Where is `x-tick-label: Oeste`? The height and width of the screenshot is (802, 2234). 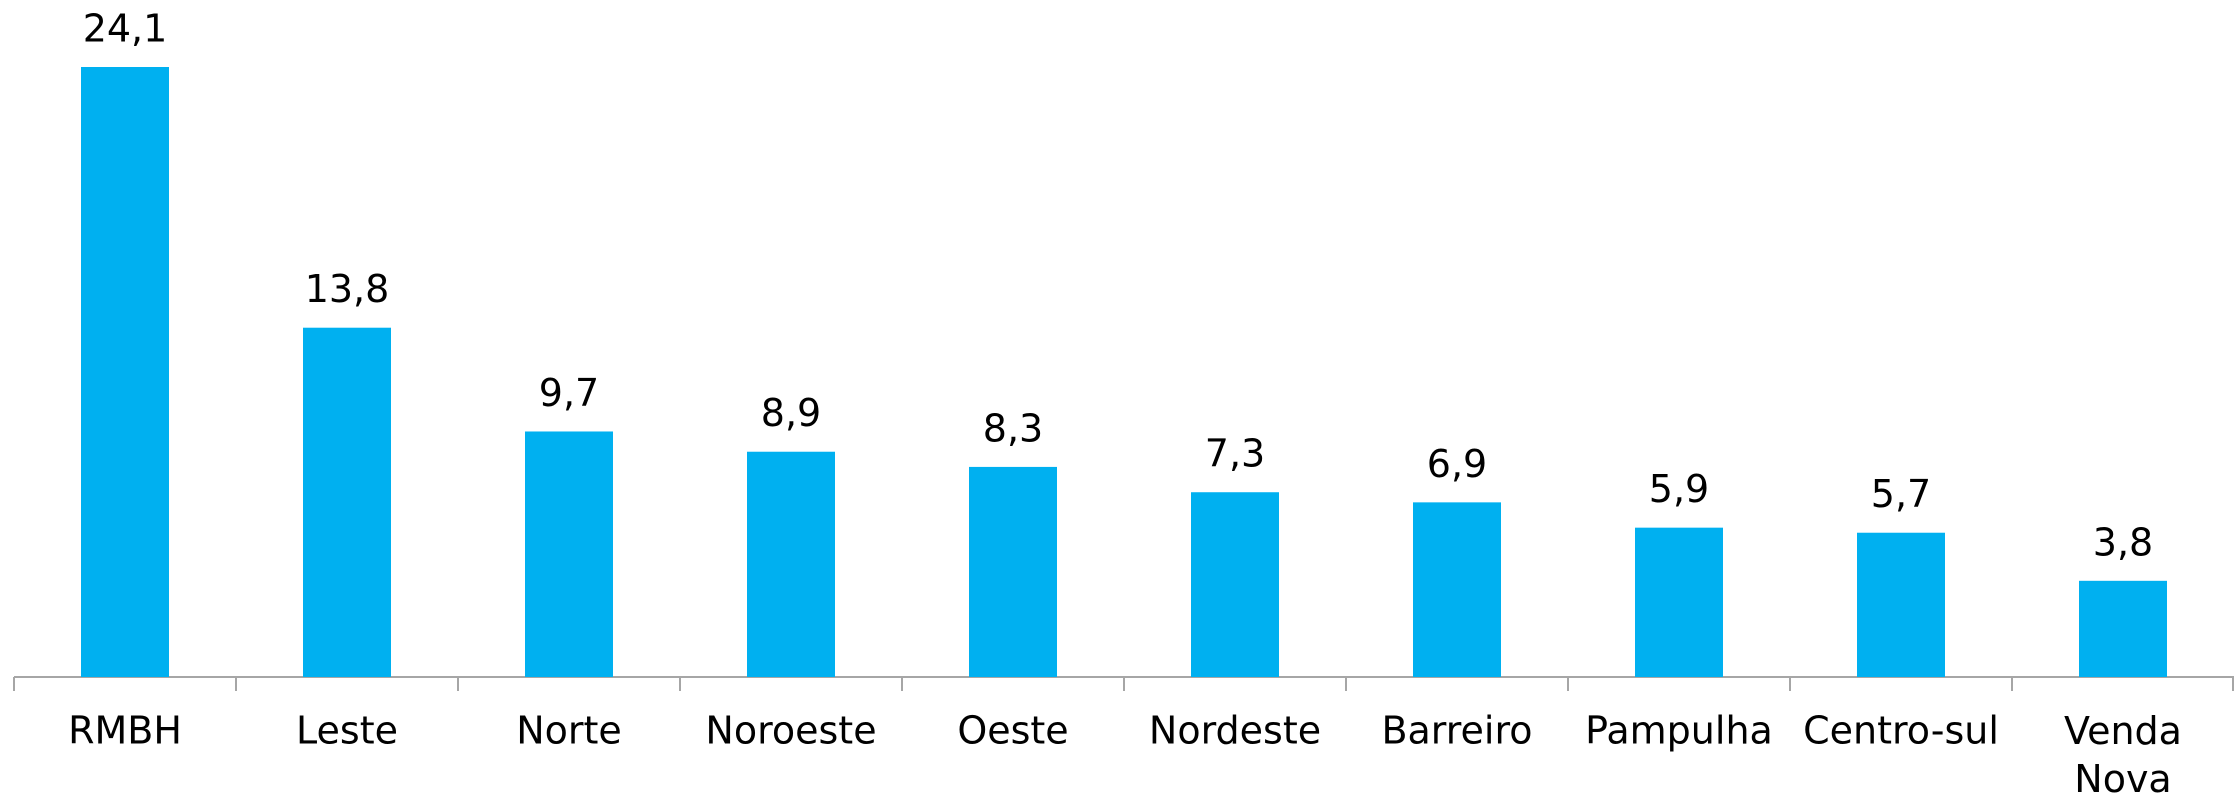
x-tick-label: Oeste is located at coordinates (1012, 731).